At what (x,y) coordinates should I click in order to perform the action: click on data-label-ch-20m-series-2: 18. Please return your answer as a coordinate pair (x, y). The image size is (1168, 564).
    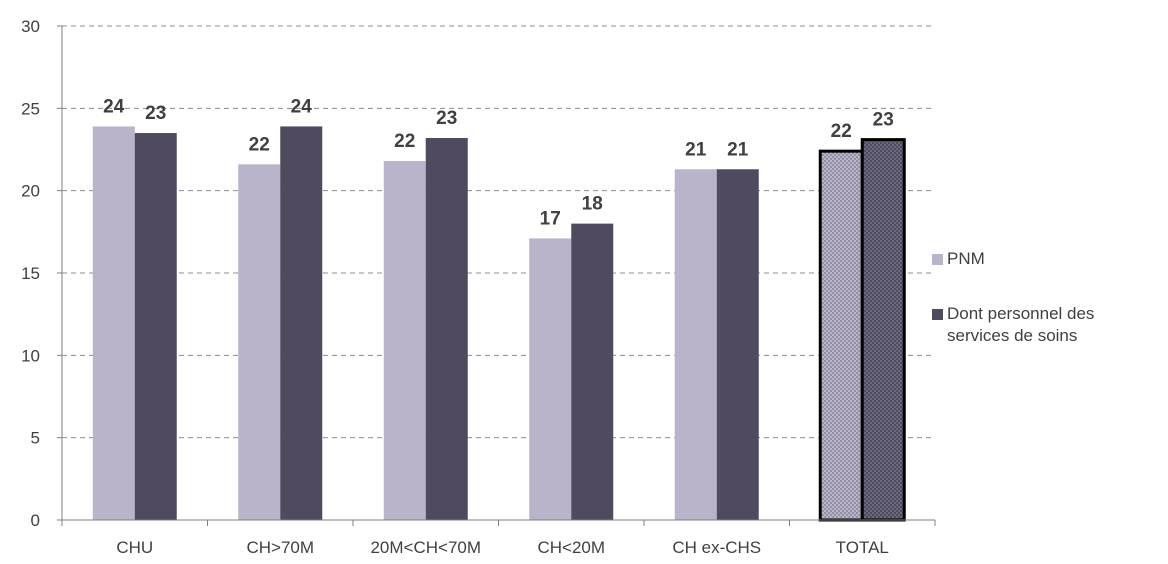
    Looking at the image, I should click on (592, 204).